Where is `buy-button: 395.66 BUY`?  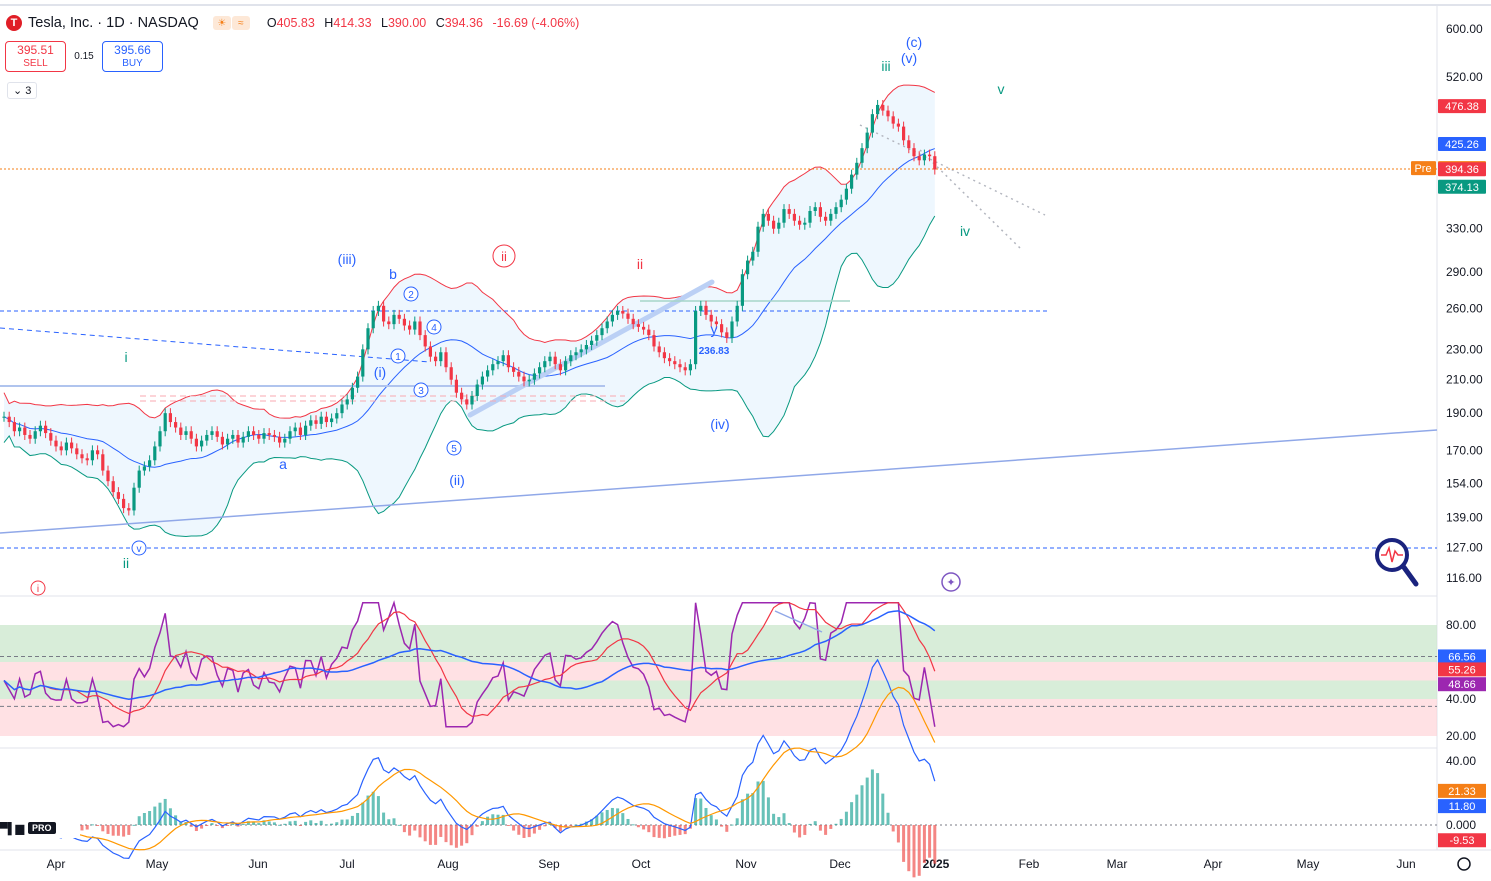
buy-button: 395.66 BUY is located at coordinates (132, 56).